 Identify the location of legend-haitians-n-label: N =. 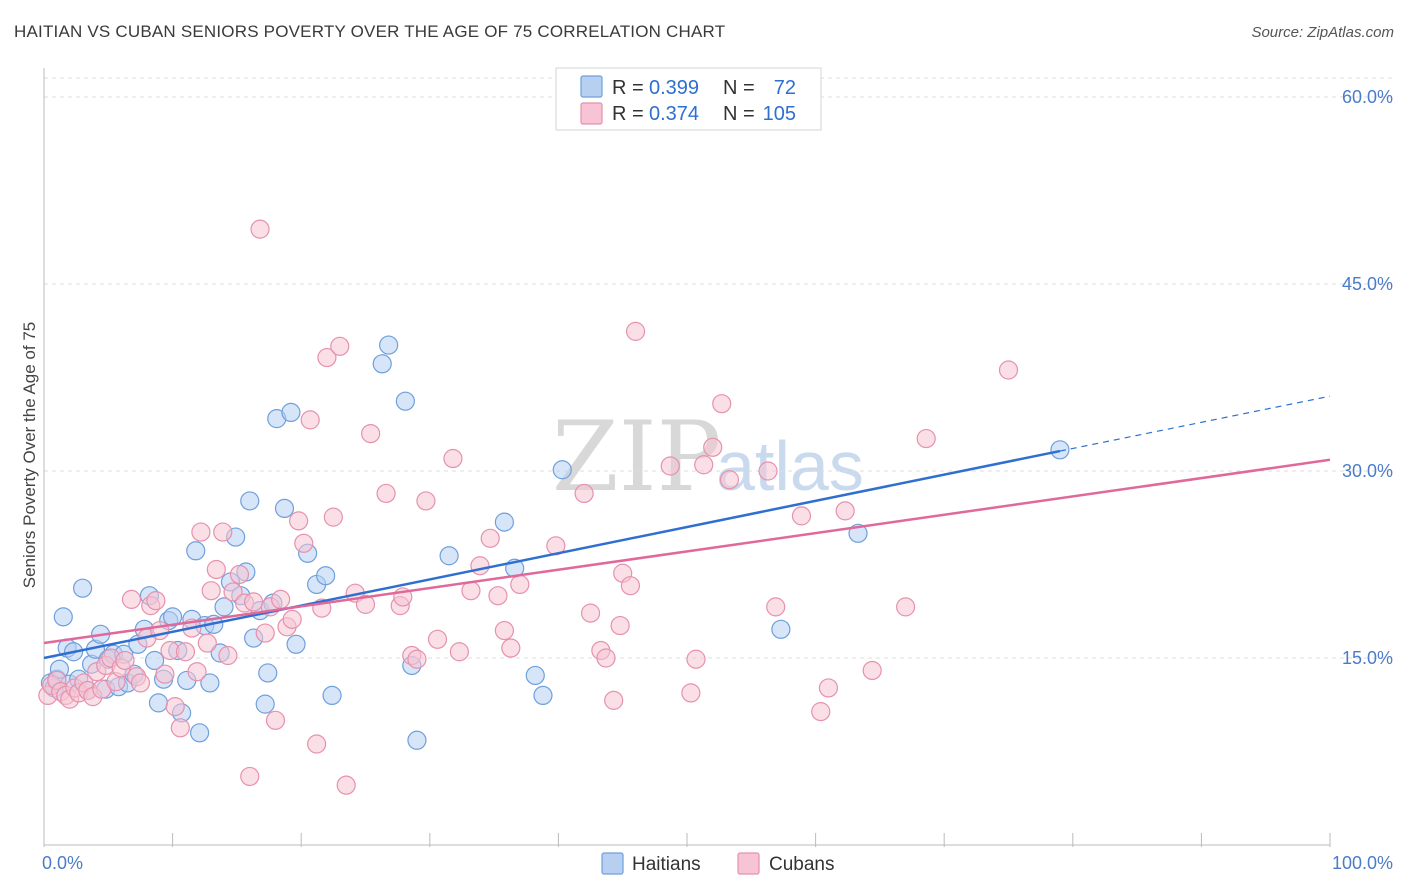
(739, 88).